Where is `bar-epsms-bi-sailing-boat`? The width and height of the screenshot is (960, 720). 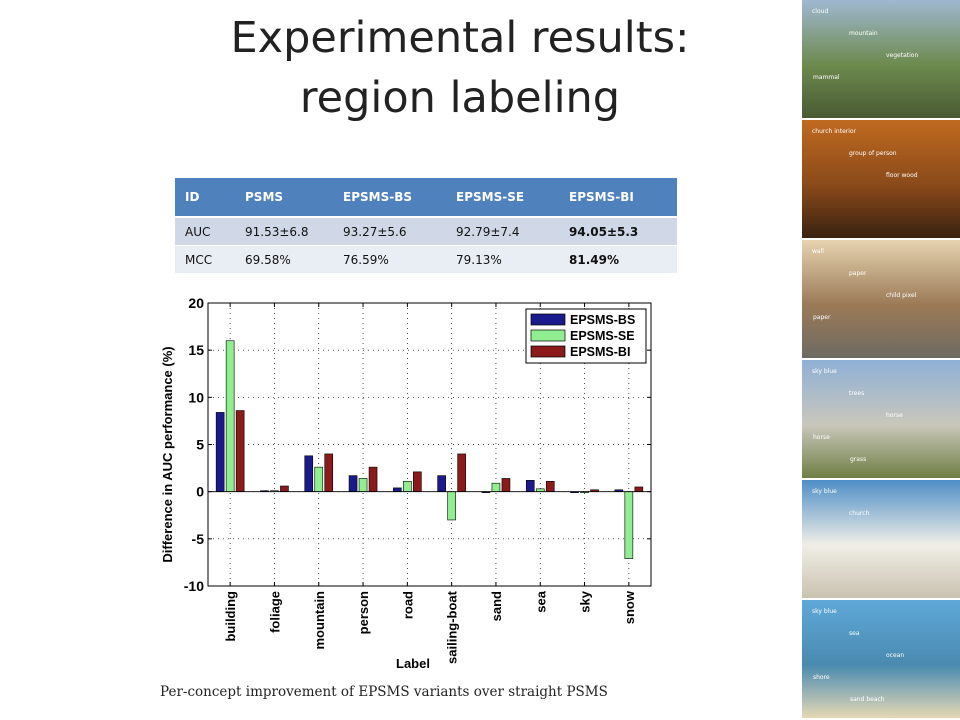
bar-epsms-bi-sailing-boat is located at coordinates (461, 472).